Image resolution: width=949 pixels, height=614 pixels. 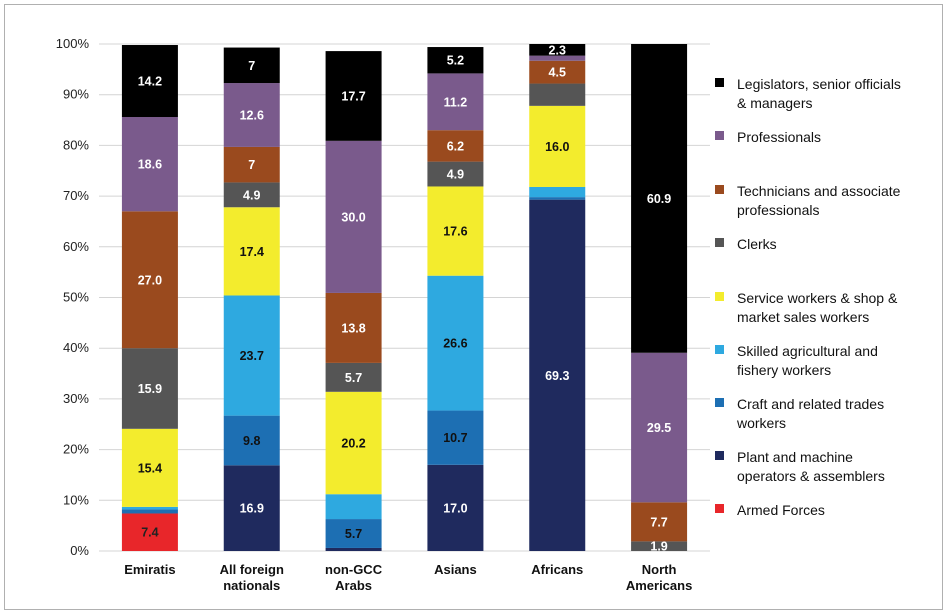 I want to click on data-label: 16.9, so click(x=252, y=509).